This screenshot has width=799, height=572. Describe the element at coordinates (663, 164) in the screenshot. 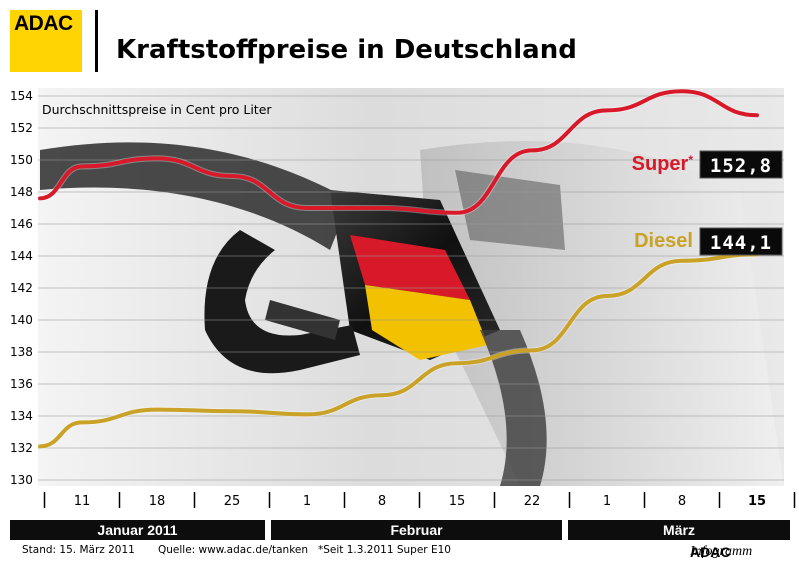

I see `series-name-super: Super*` at that location.